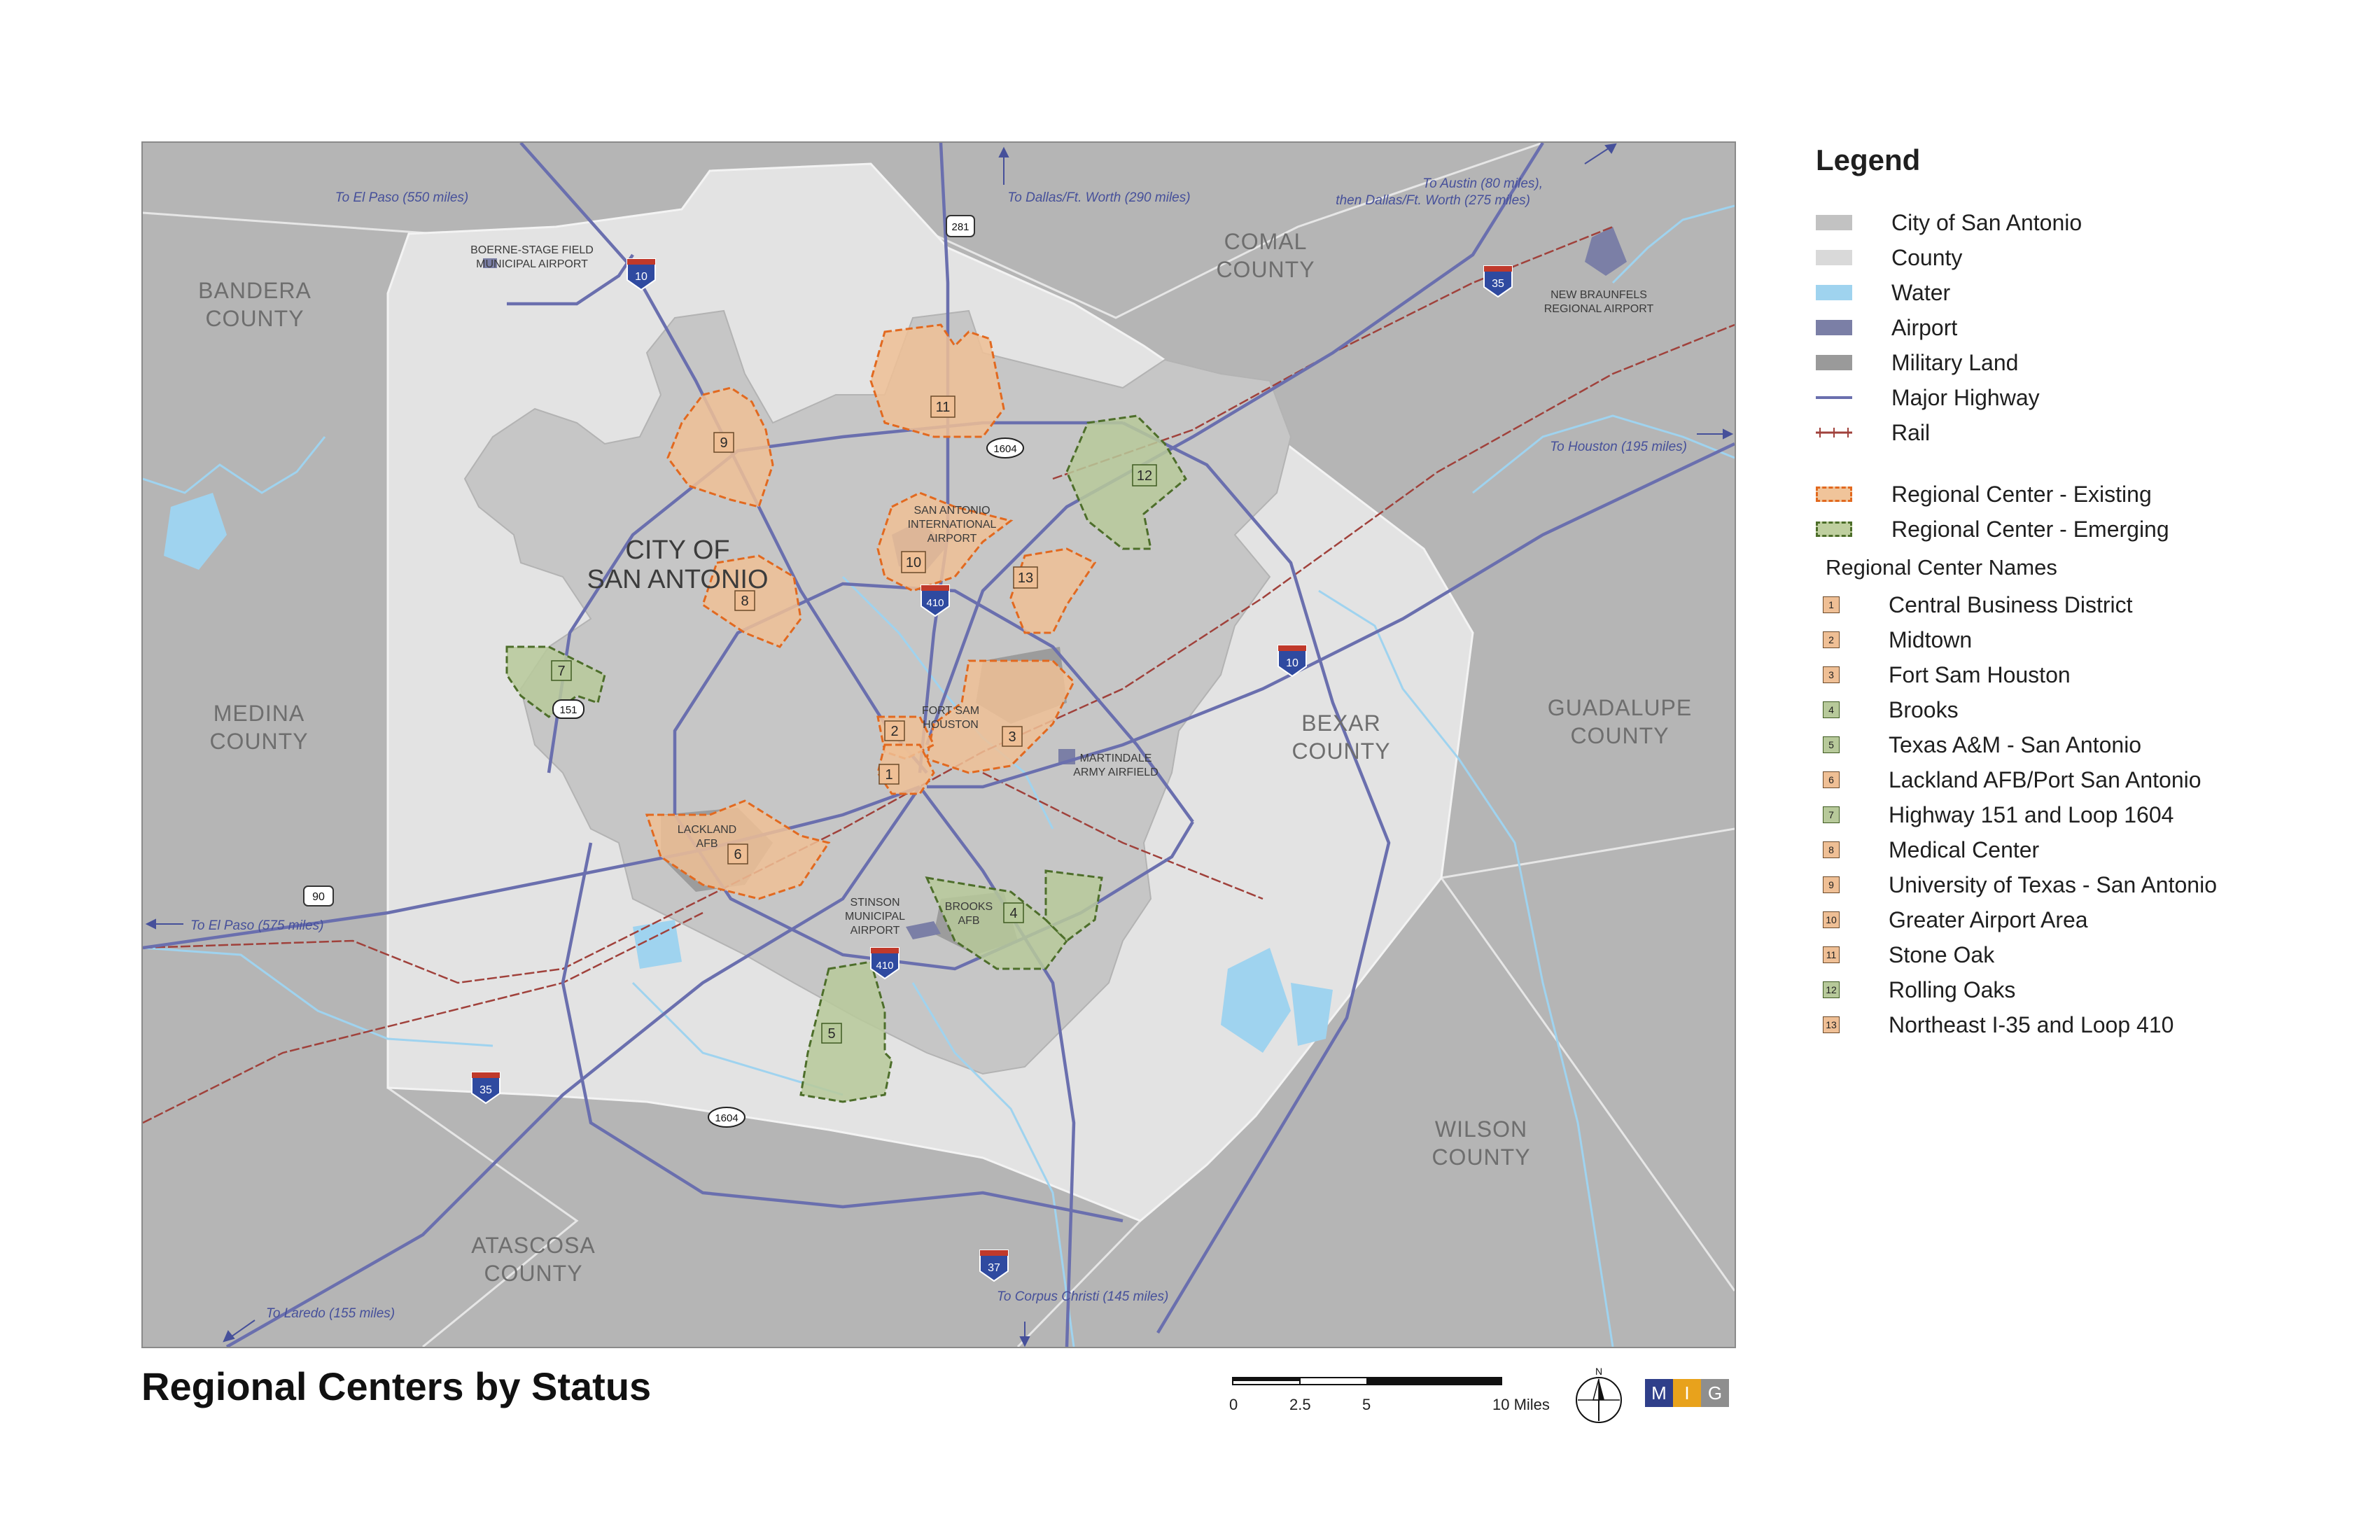 Image resolution: width=2380 pixels, height=1540 pixels. Describe the element at coordinates (952, 525) in the screenshot. I see `svg-text: INTERNATIONAL` at that location.